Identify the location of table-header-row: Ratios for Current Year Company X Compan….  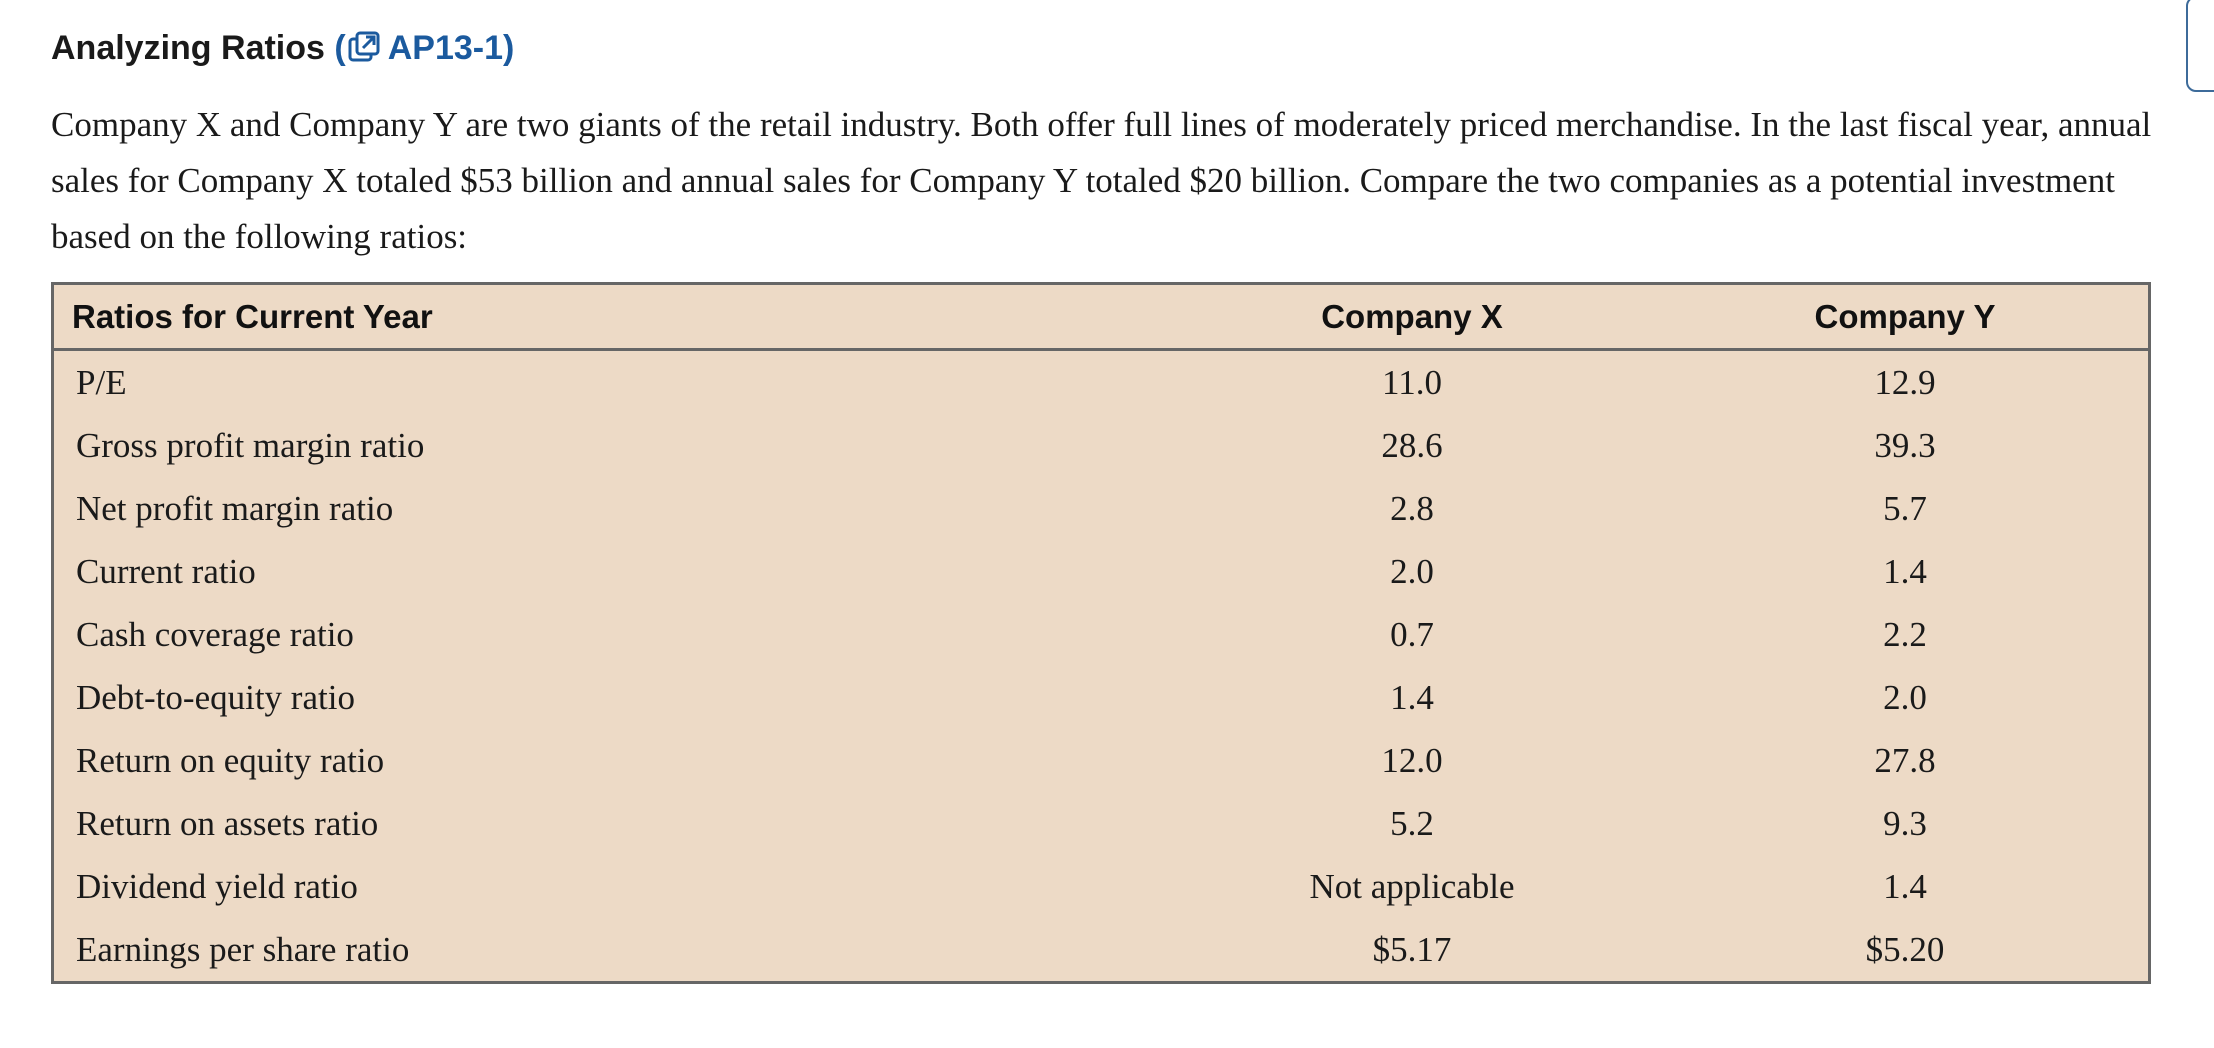
(1101, 317).